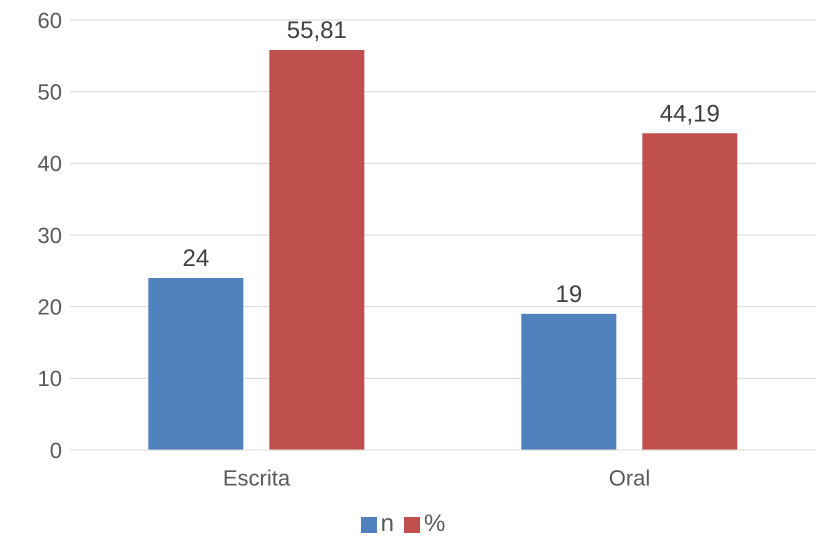 This screenshot has width=816, height=548. Describe the element at coordinates (50, 163) in the screenshot. I see `y-tick-label: 40` at that location.